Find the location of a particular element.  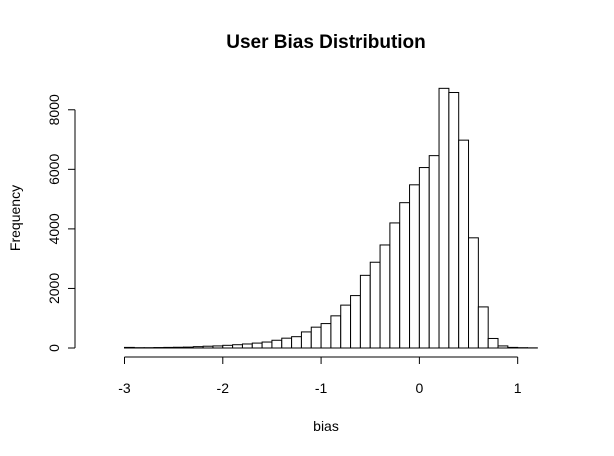

y-axis: 0 2000 4000 6000 8000 is located at coordinates (61, 223).